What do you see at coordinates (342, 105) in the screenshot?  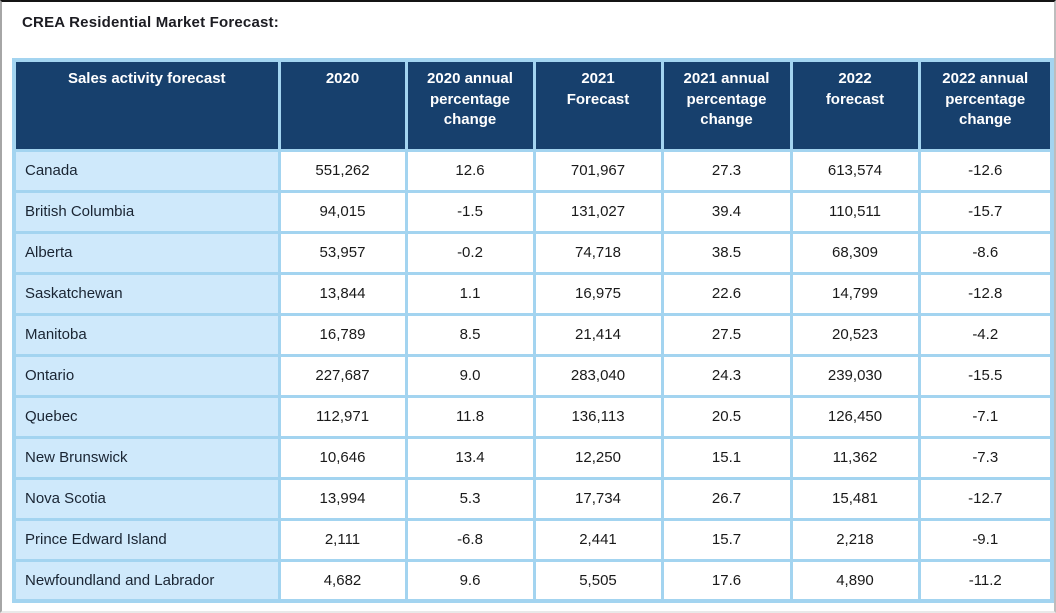 I see `header-2020: 2020` at bounding box center [342, 105].